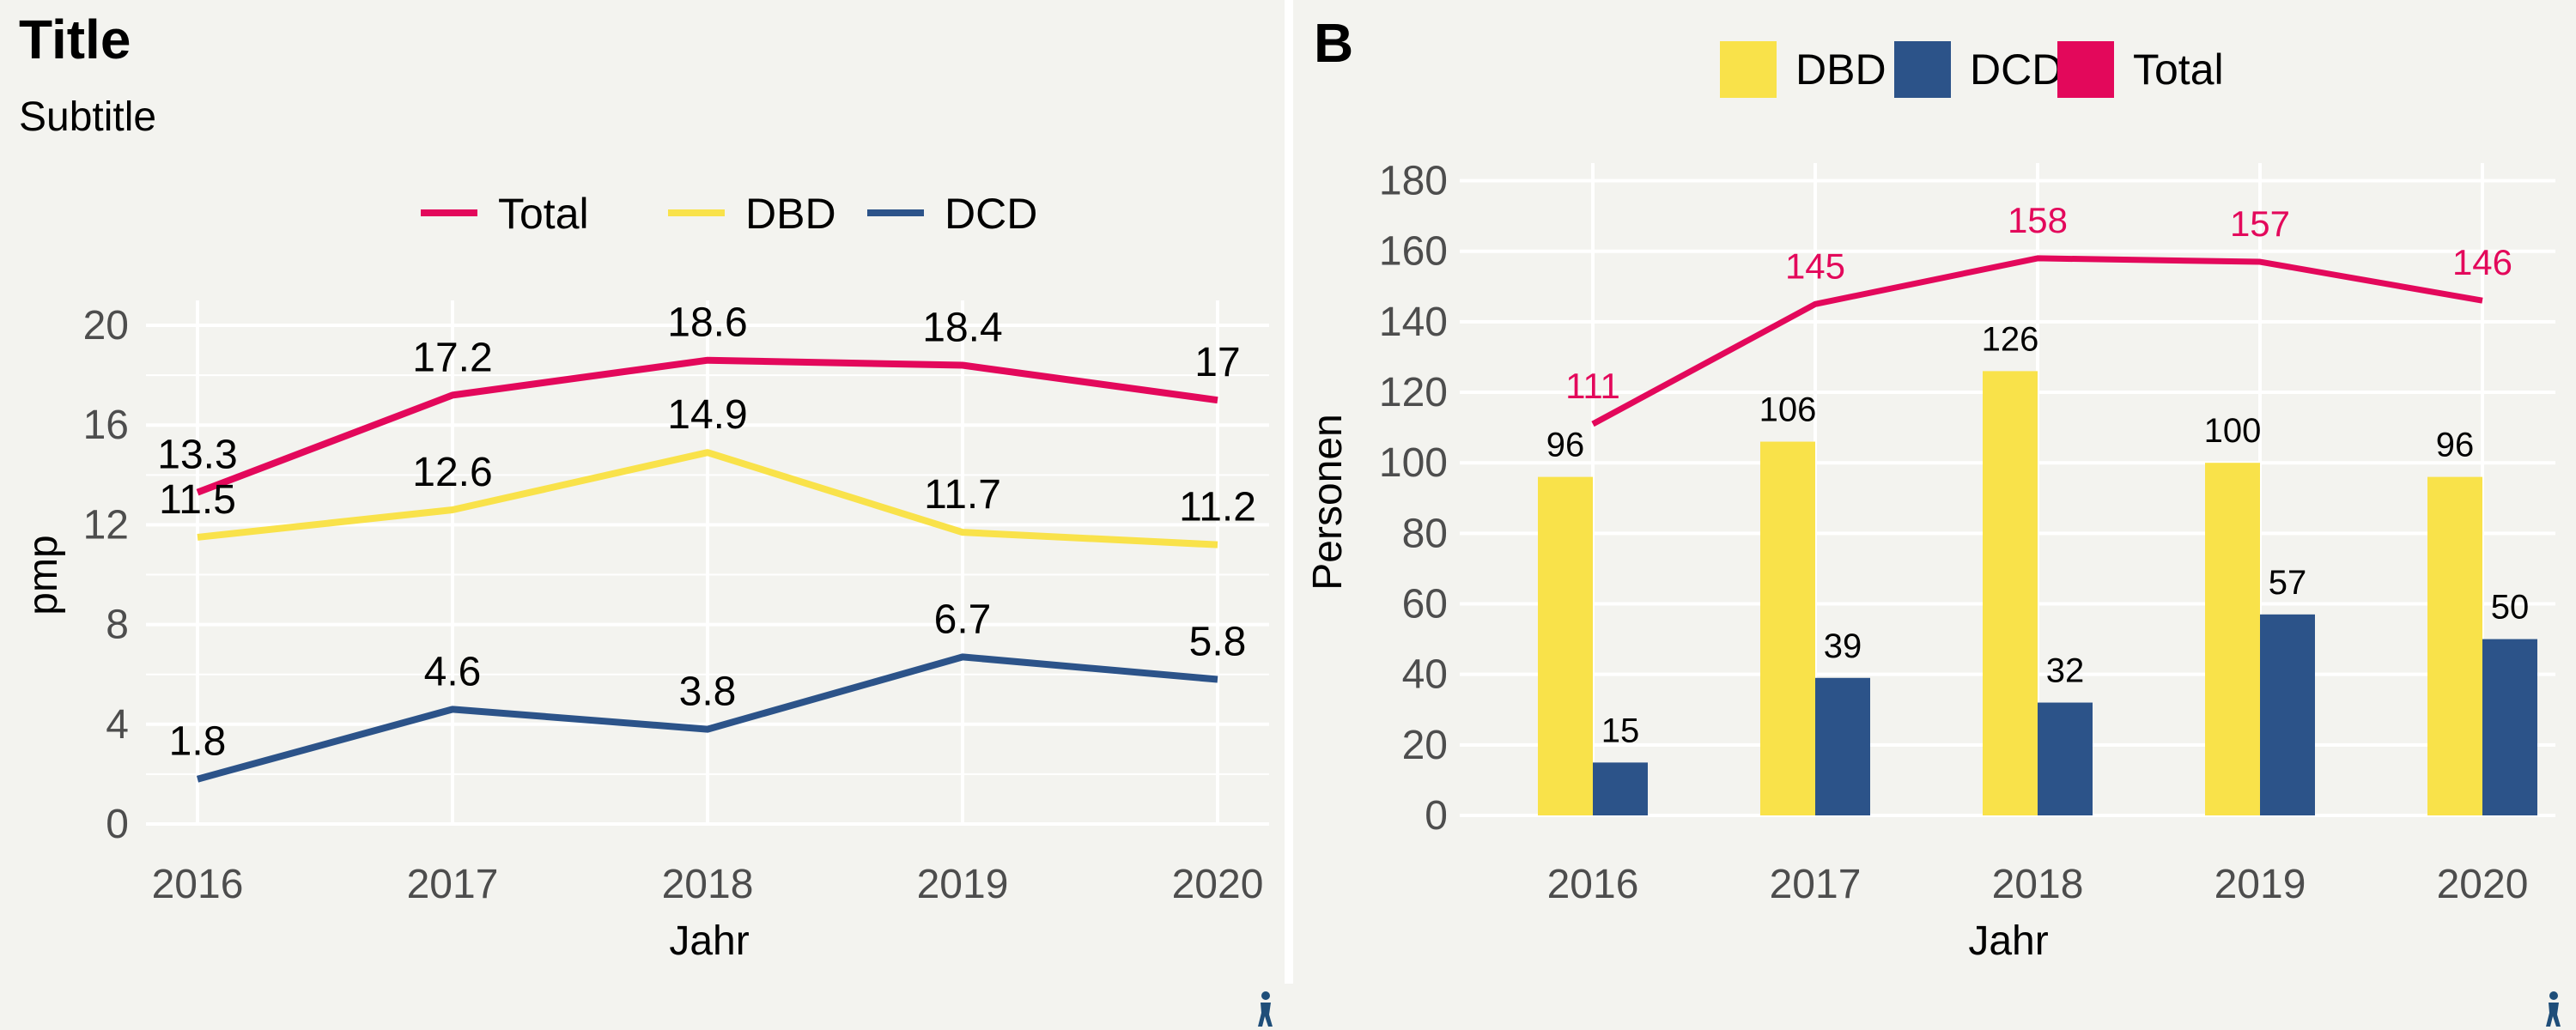 Image resolution: width=2576 pixels, height=1030 pixels. What do you see at coordinates (1620, 730) in the screenshot?
I see `bar-value-label: 15` at bounding box center [1620, 730].